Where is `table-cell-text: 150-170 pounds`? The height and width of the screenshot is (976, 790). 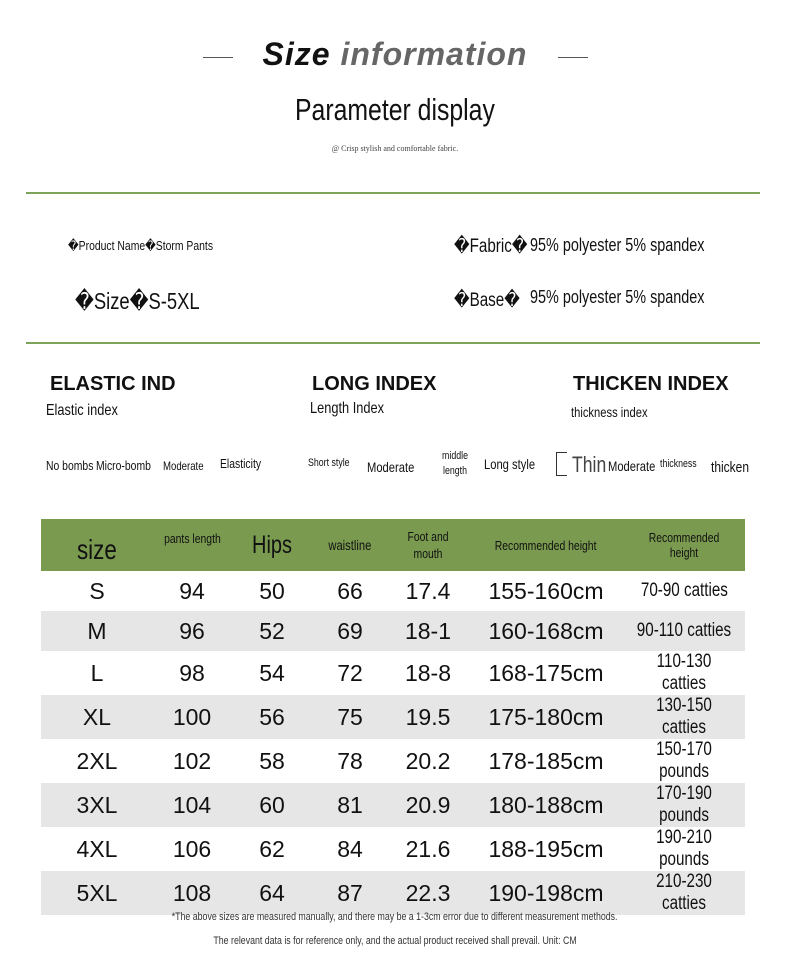 table-cell-text: 150-170 pounds is located at coordinates (684, 760).